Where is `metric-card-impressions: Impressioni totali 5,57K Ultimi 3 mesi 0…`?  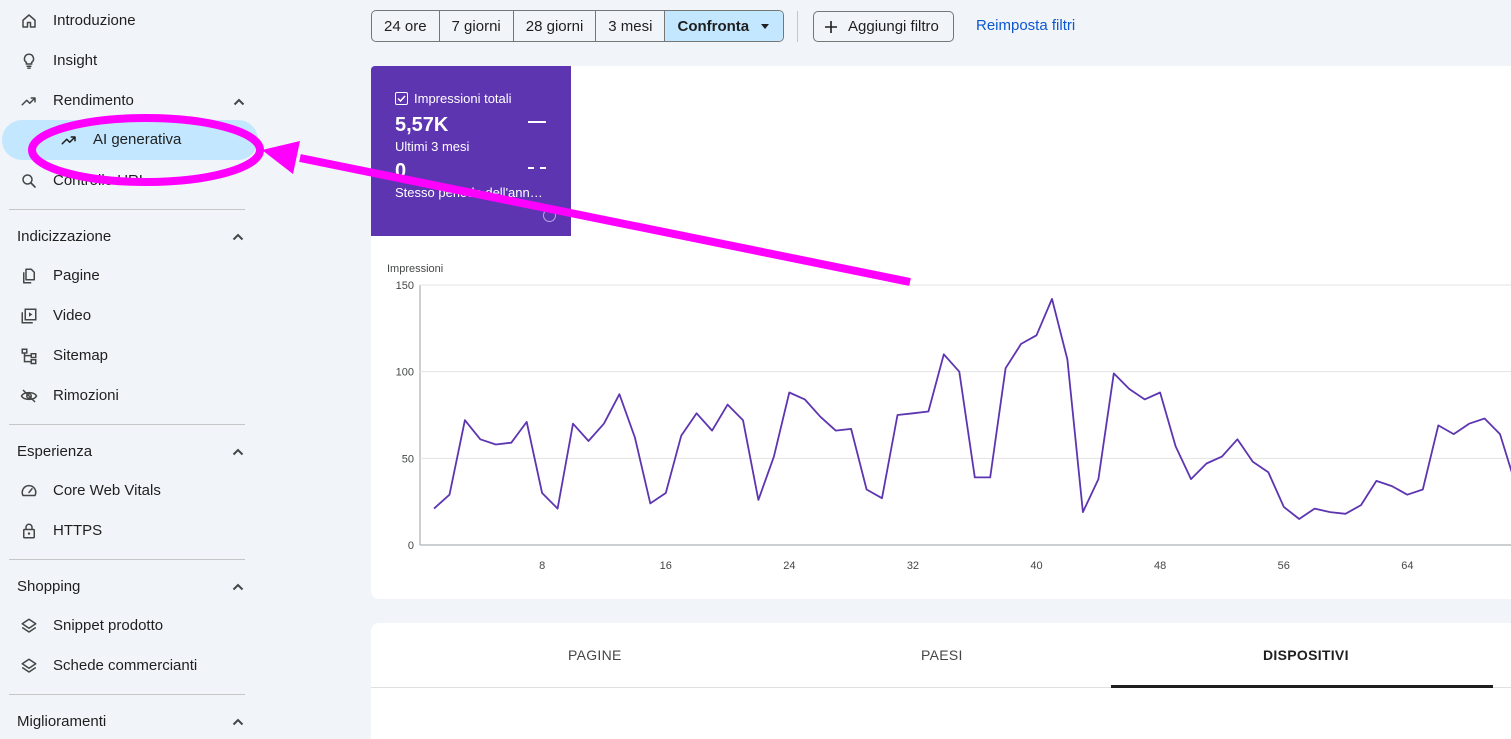 metric-card-impressions: Impressioni totali 5,57K Ultimi 3 mesi 0… is located at coordinates (471, 151).